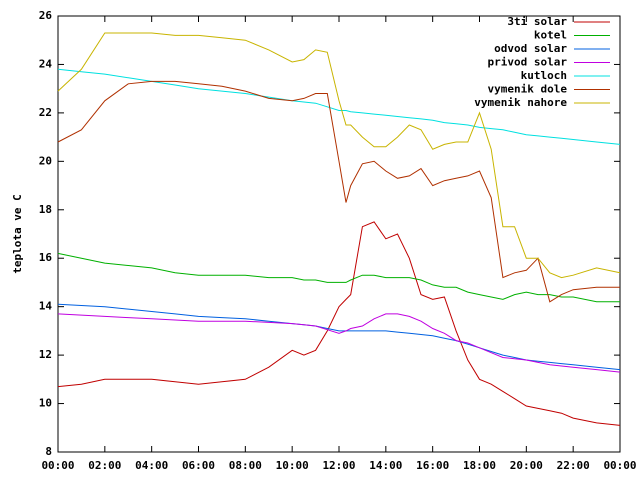 This screenshot has width=640, height=480. I want to click on y-tick-label: 20, so click(45, 160).